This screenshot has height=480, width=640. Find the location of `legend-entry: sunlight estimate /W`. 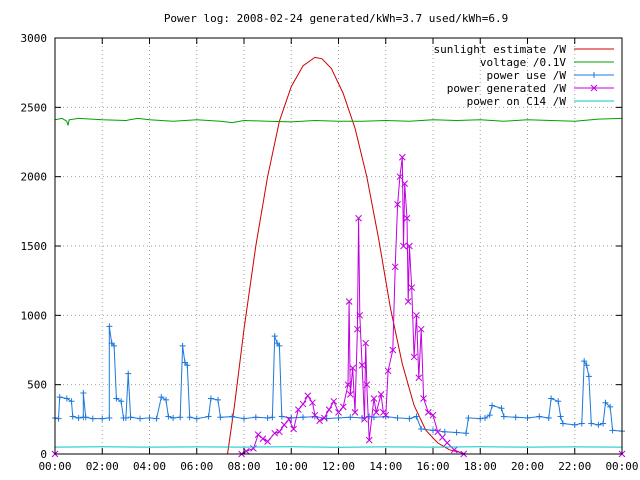

legend-entry: sunlight estimate /W is located at coordinates (524, 49).